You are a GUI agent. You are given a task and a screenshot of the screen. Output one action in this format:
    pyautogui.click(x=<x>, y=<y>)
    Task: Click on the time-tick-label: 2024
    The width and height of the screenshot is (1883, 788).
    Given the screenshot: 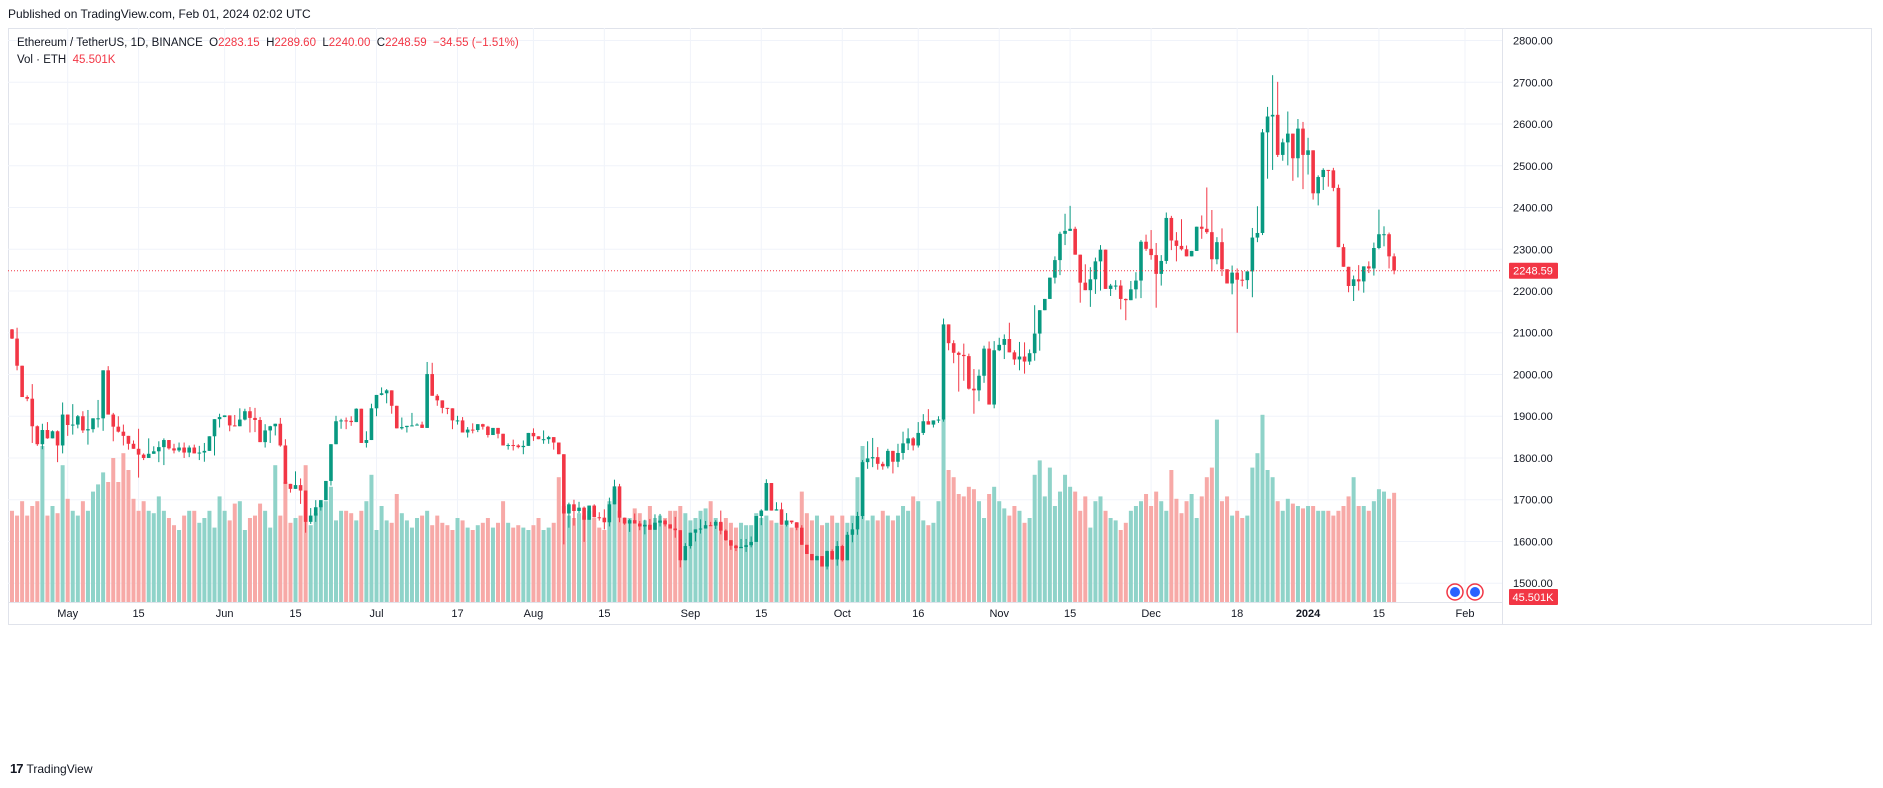 What is the action you would take?
    pyautogui.click(x=1308, y=614)
    